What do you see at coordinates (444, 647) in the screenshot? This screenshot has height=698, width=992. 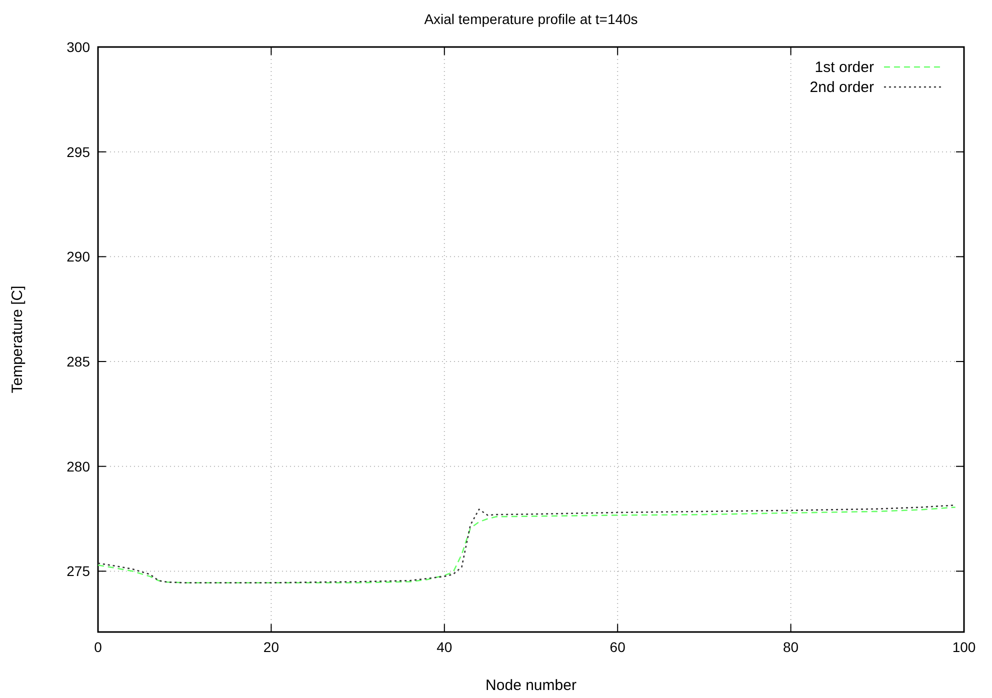 I see `x-tick-label: 40` at bounding box center [444, 647].